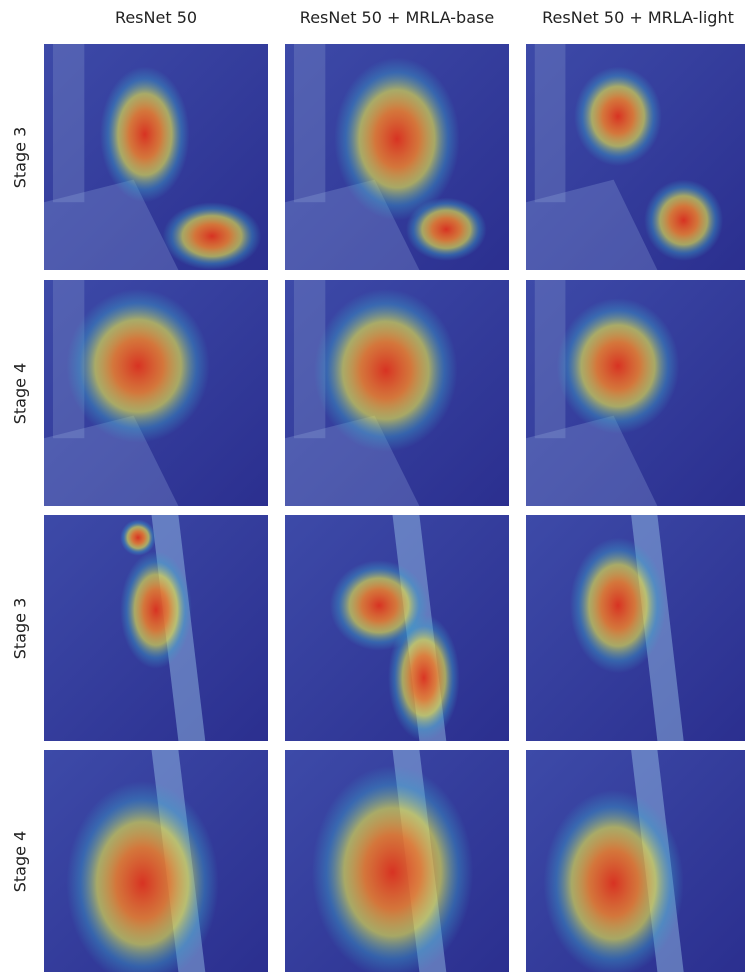  What do you see at coordinates (397, 17) in the screenshot?
I see `column-header-mrla-base: ResNet 50 + MRLA-base` at bounding box center [397, 17].